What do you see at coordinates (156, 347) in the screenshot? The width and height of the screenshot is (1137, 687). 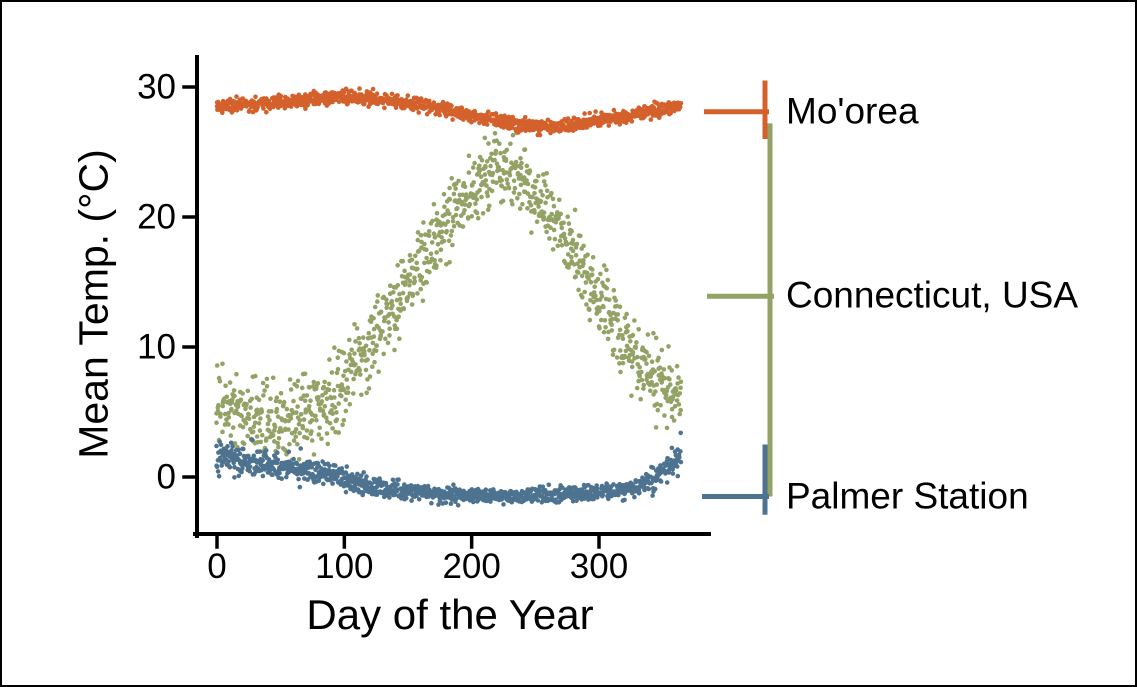 I see `y-tick-label: 10` at bounding box center [156, 347].